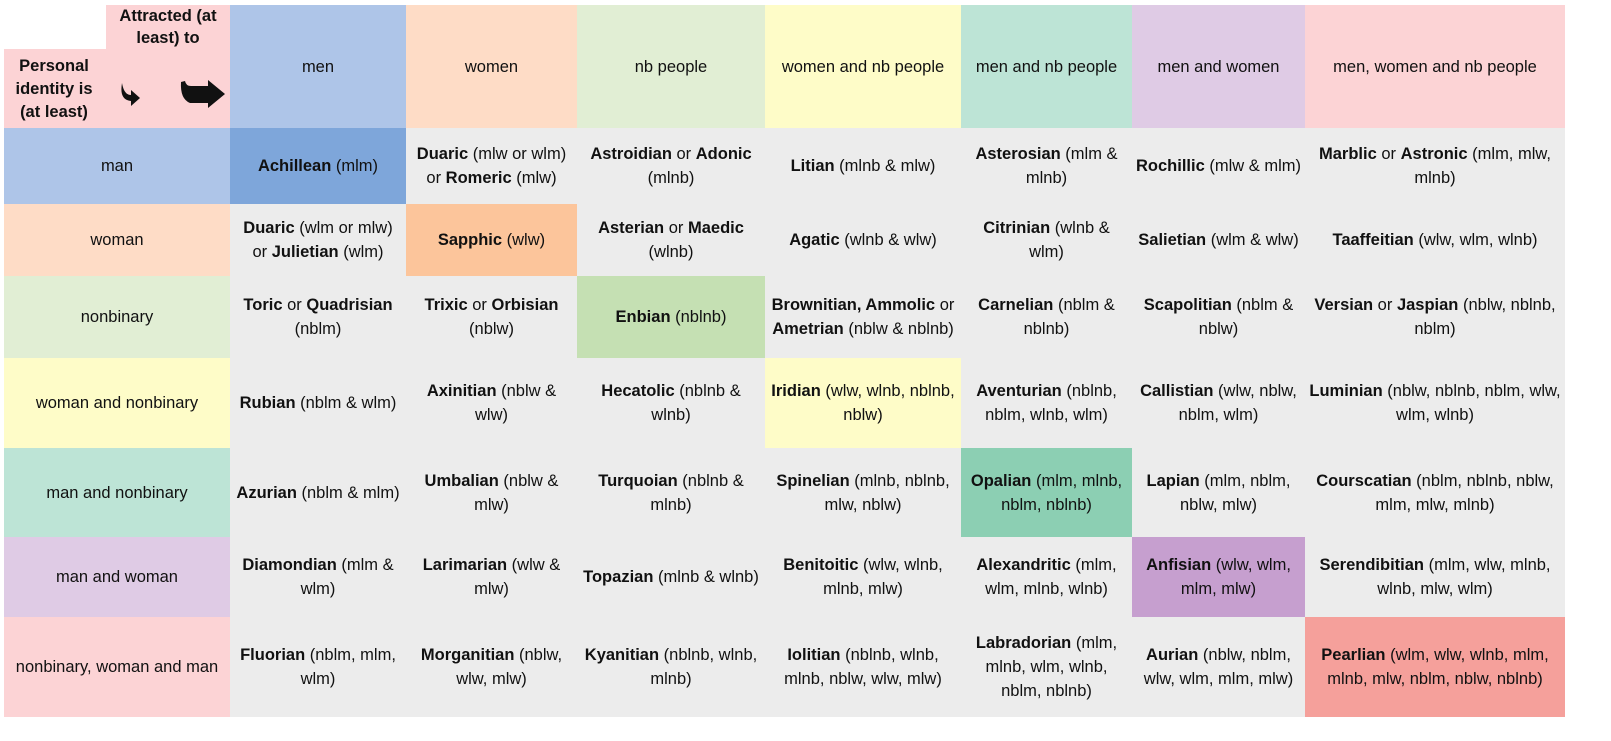 This screenshot has height=741, width=1611. Describe the element at coordinates (1051, 403) in the screenshot. I see `term-detail: (nblnb, nblm, wlnb, wlm)` at that location.